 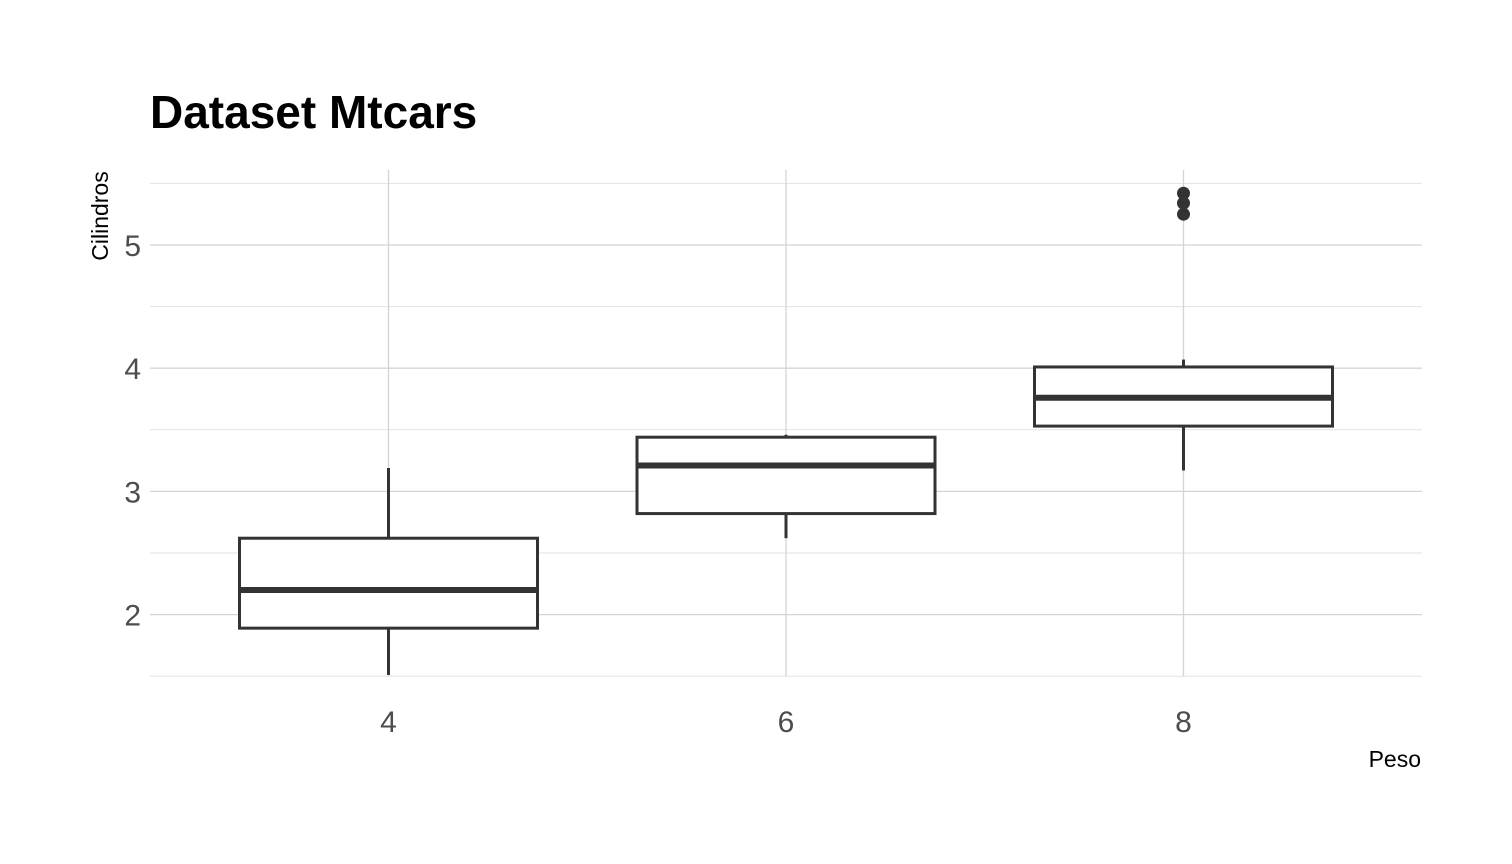 I want to click on y-tick-label: 2, so click(x=132, y=616).